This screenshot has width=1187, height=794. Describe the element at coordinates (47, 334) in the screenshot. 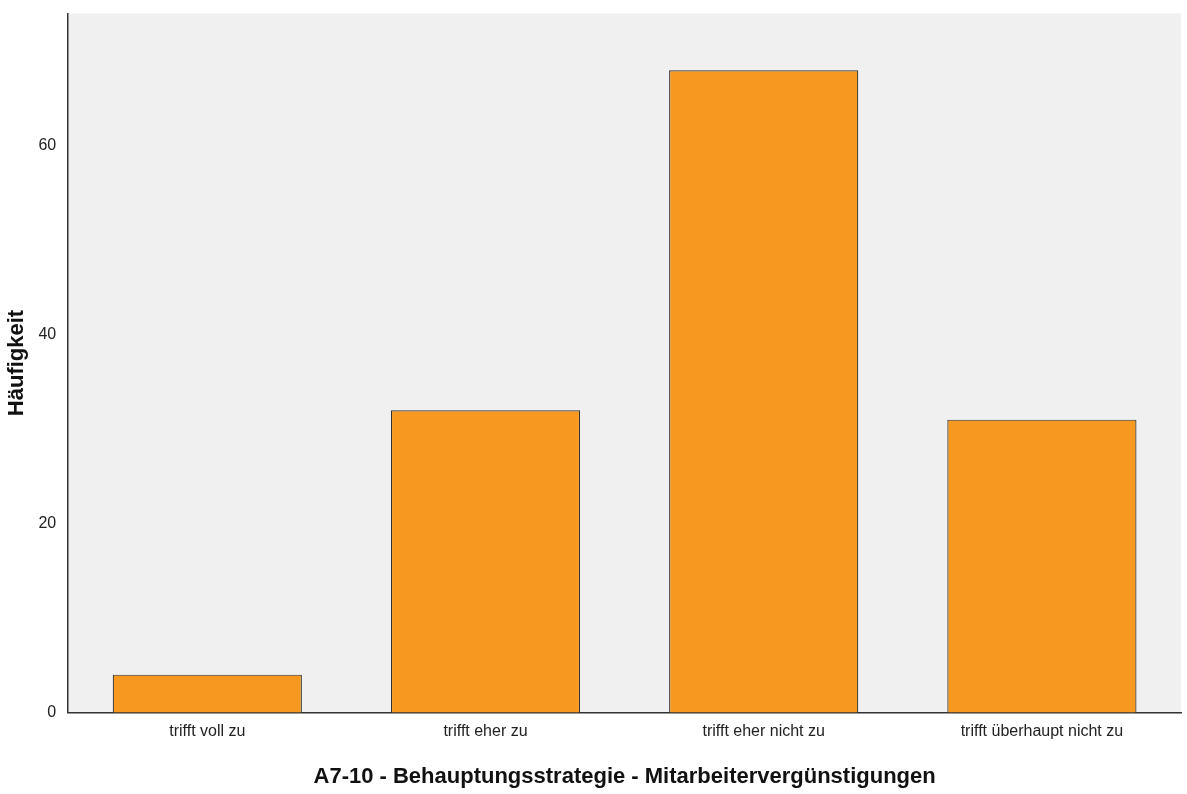

I see `y-tick-label: 40` at that location.